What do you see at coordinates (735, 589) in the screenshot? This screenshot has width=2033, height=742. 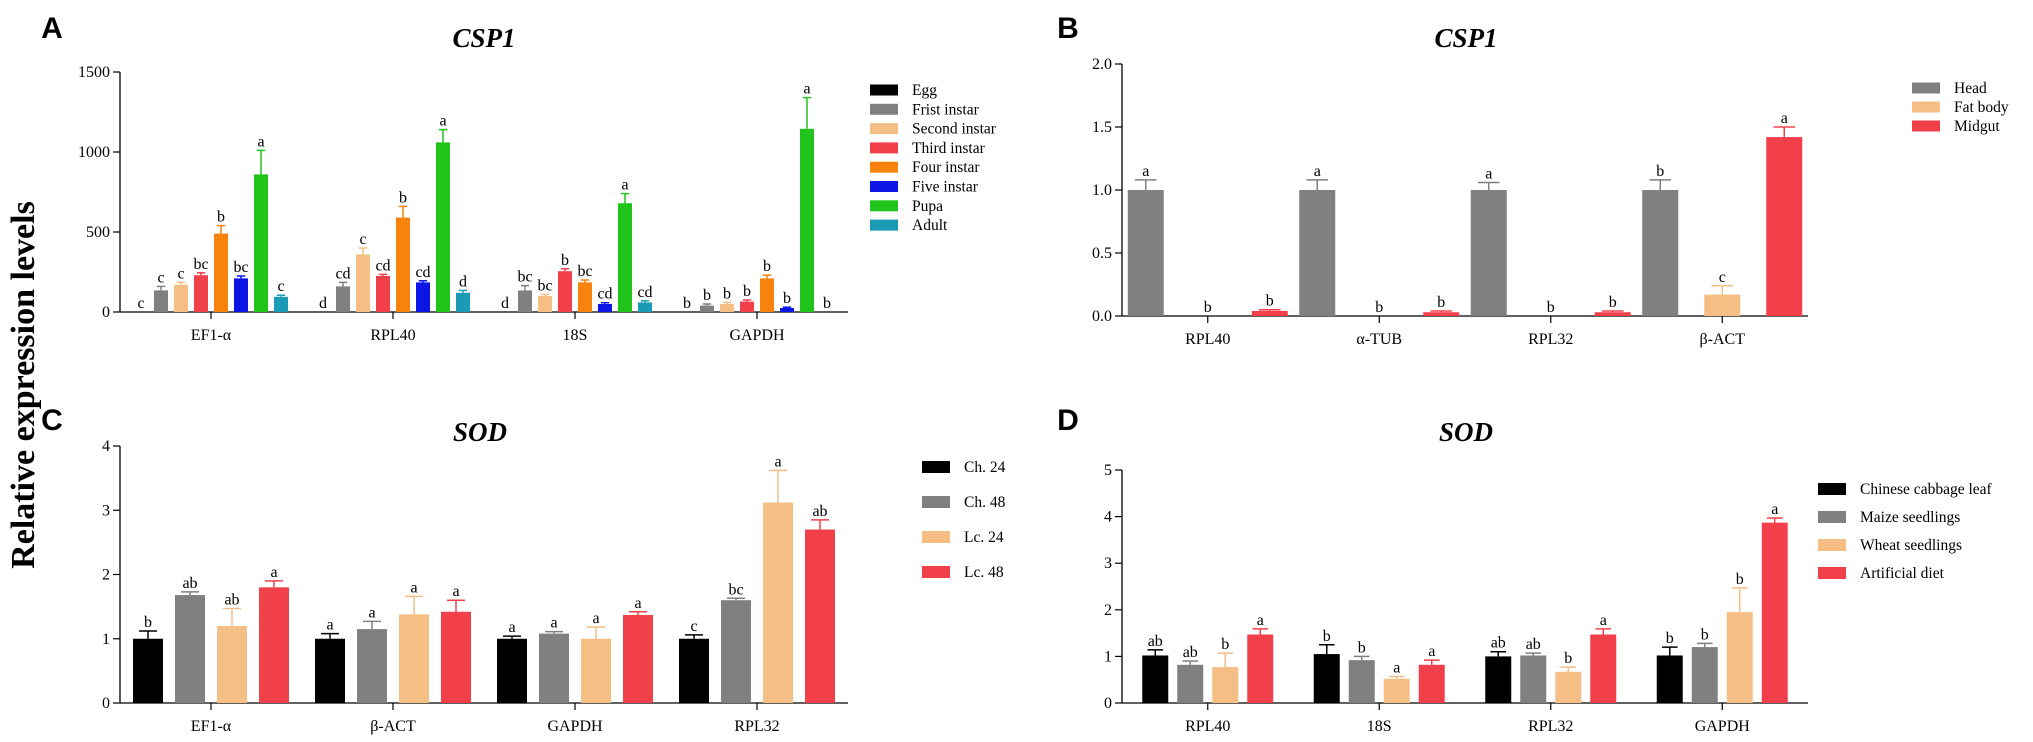 I see `significance-label: bc` at bounding box center [735, 589].